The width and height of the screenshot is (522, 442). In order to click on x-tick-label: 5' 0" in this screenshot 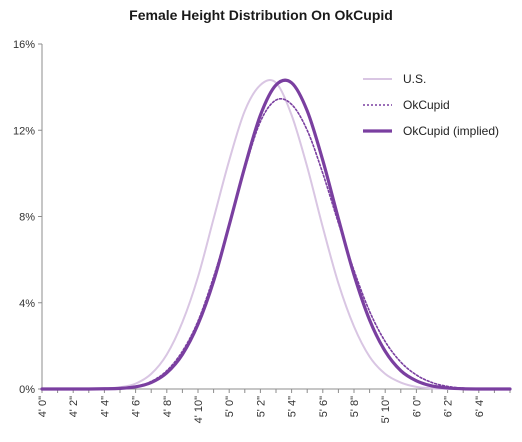, I will do `click(230, 406)`.